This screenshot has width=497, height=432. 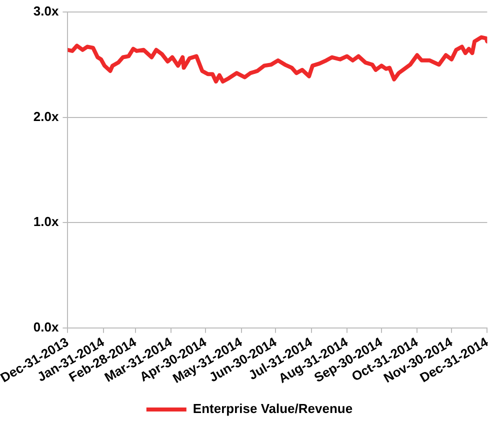 I want to click on y-tick-label: 2.0x, so click(x=46, y=116).